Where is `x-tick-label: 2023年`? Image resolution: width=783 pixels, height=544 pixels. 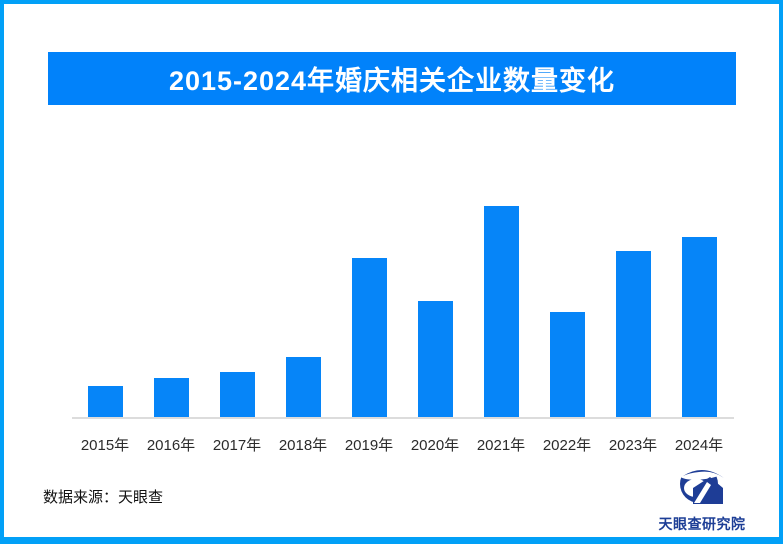 x-tick-label: 2023年 is located at coordinates (633, 445).